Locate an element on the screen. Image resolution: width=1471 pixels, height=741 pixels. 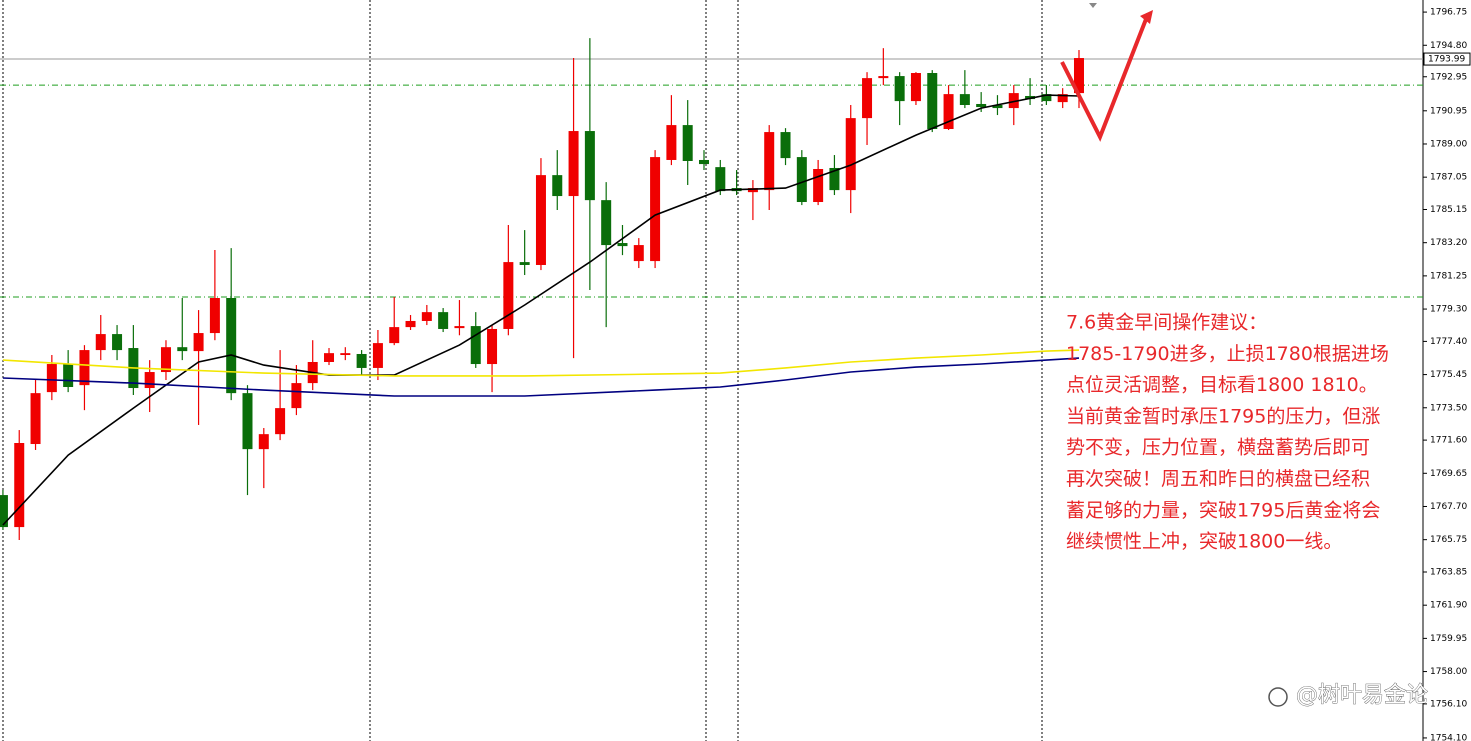
y-tick-label: 1769.65 is located at coordinates (1448, 474).